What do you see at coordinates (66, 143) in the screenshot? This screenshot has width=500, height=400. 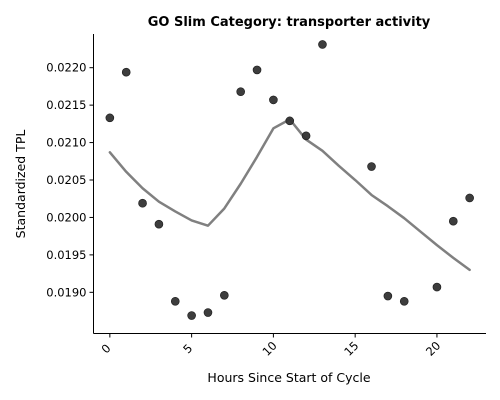 I see `y-tick-label: 0.0210` at bounding box center [66, 143].